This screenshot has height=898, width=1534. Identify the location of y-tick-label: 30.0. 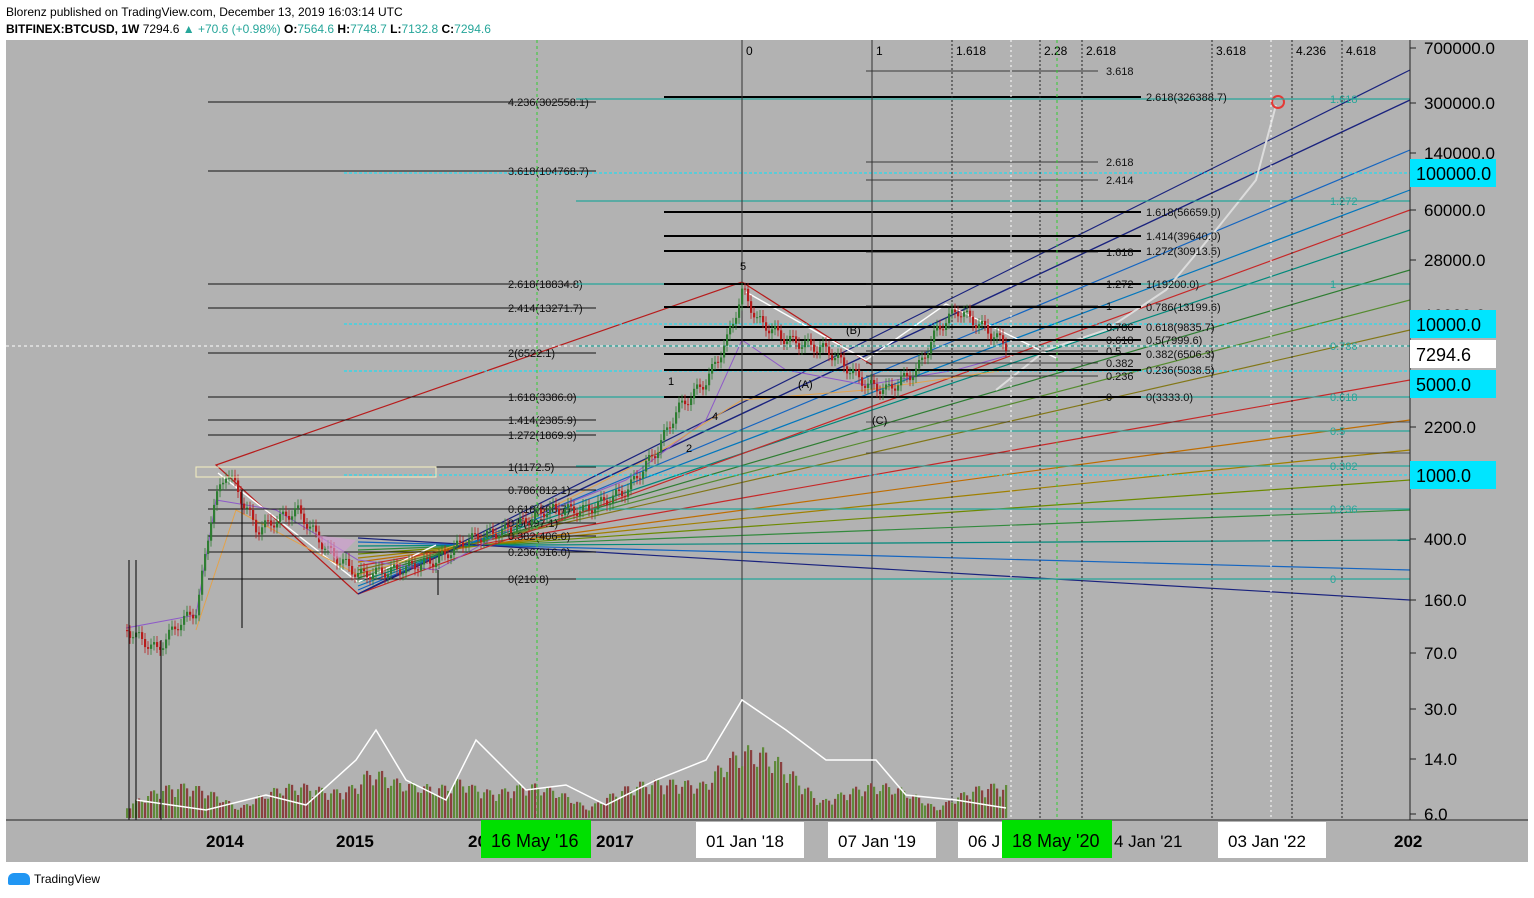
(1440, 709).